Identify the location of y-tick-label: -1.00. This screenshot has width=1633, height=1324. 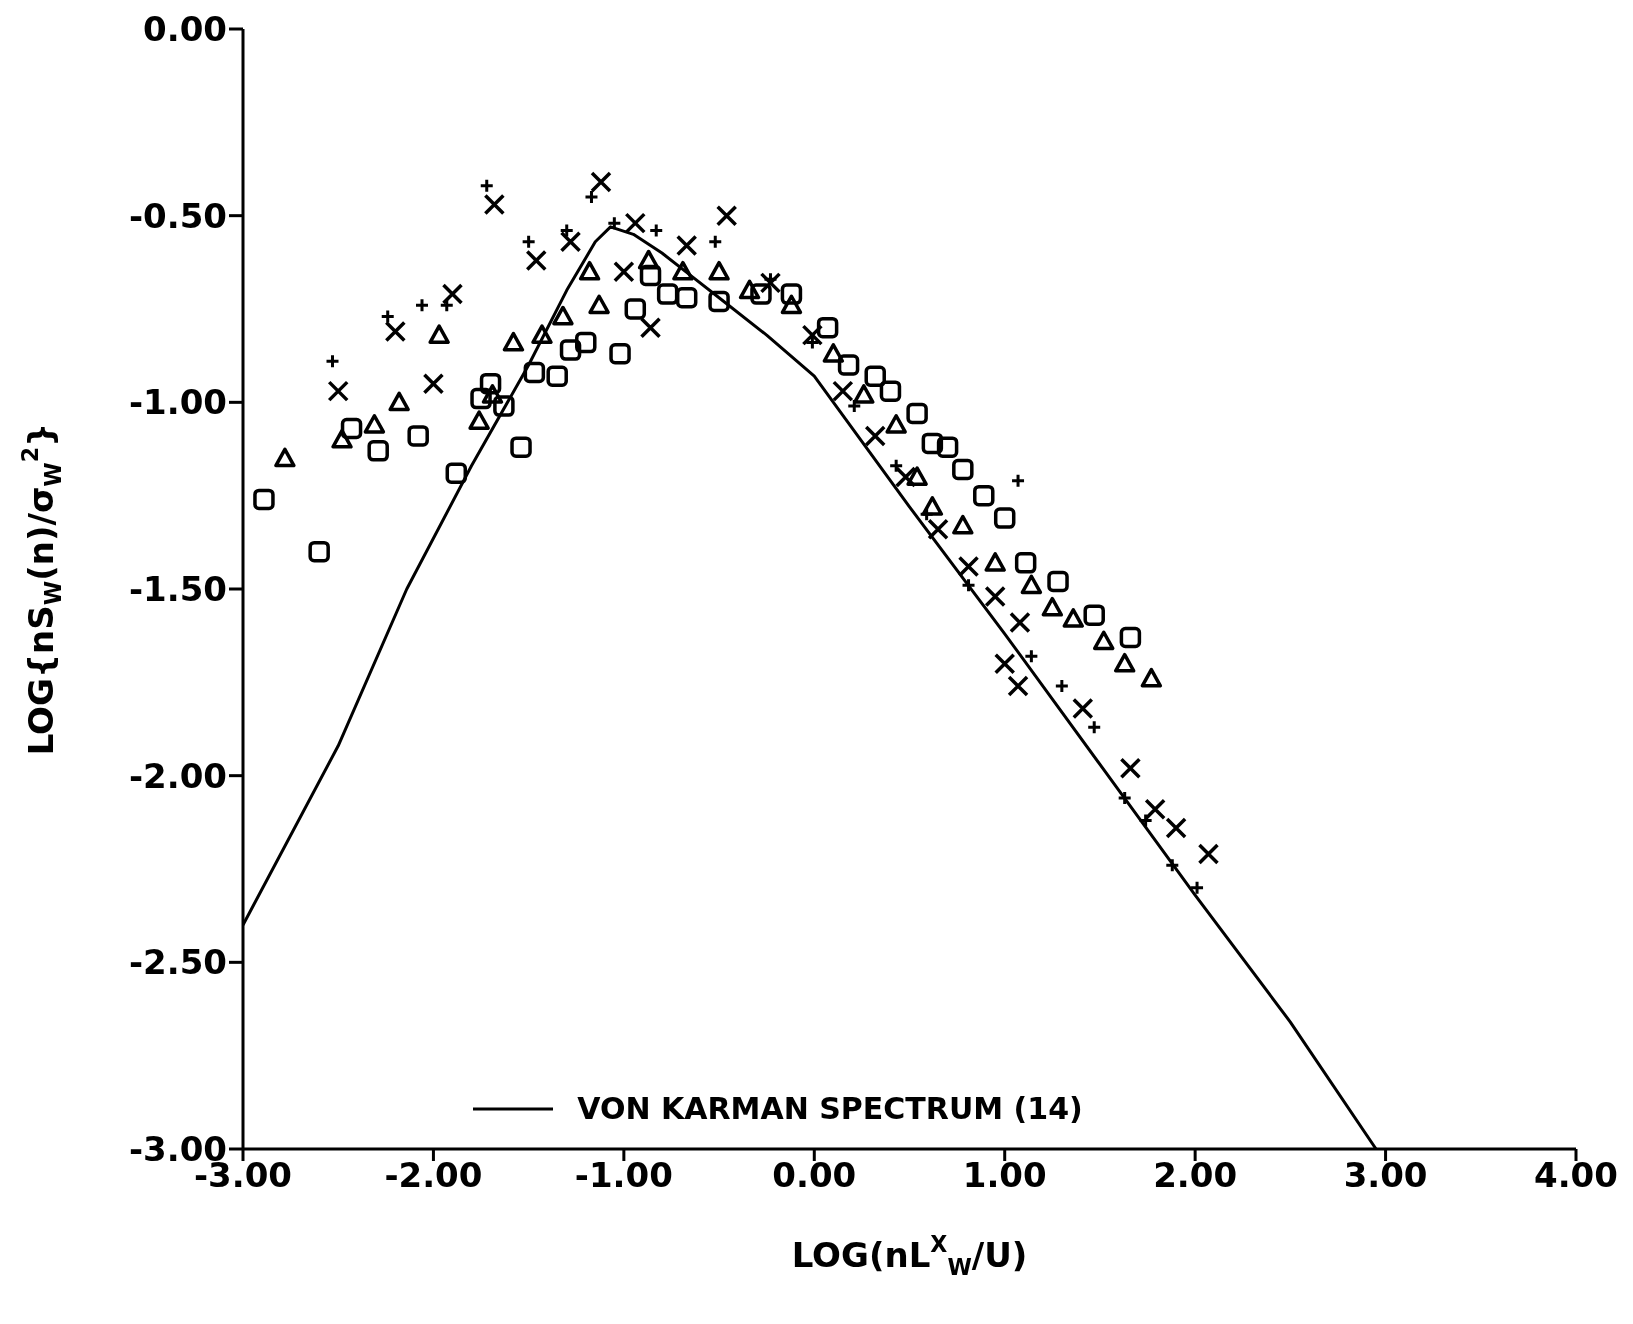
(178, 402).